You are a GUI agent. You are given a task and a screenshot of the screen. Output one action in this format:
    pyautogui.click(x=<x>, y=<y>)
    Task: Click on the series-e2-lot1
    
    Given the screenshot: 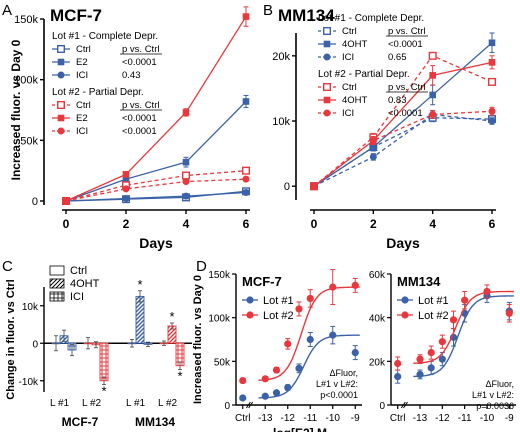 What is the action you would take?
    pyautogui.click(x=156, y=149)
    